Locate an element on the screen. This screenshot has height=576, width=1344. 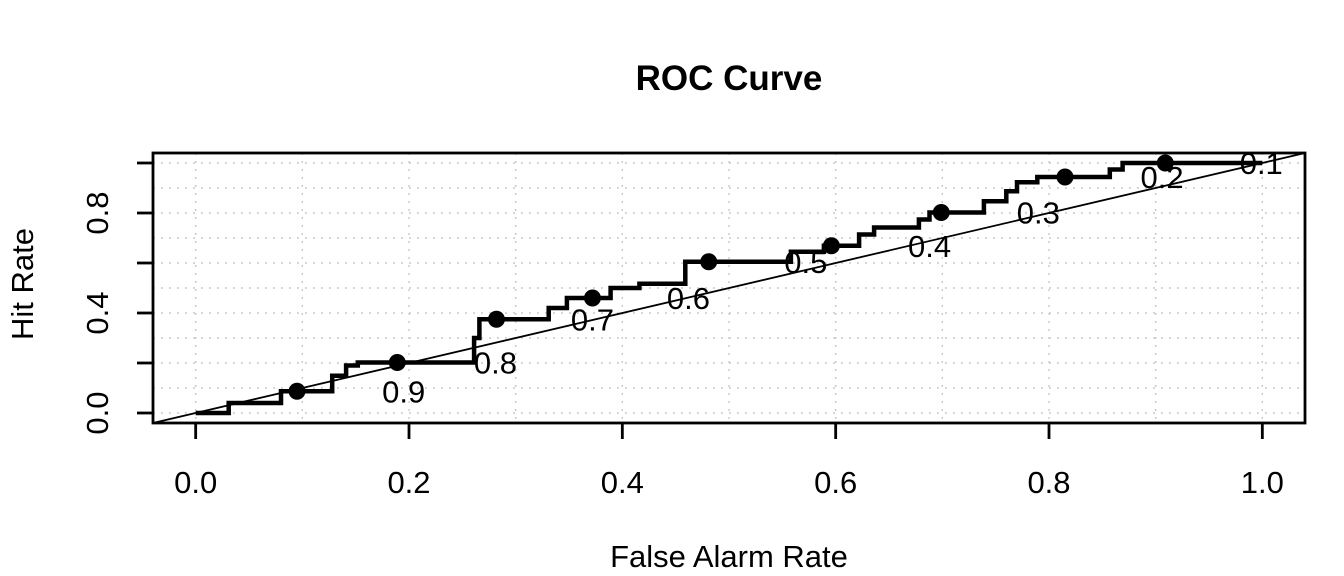
x-tick-label: 0.4 is located at coordinates (622, 482).